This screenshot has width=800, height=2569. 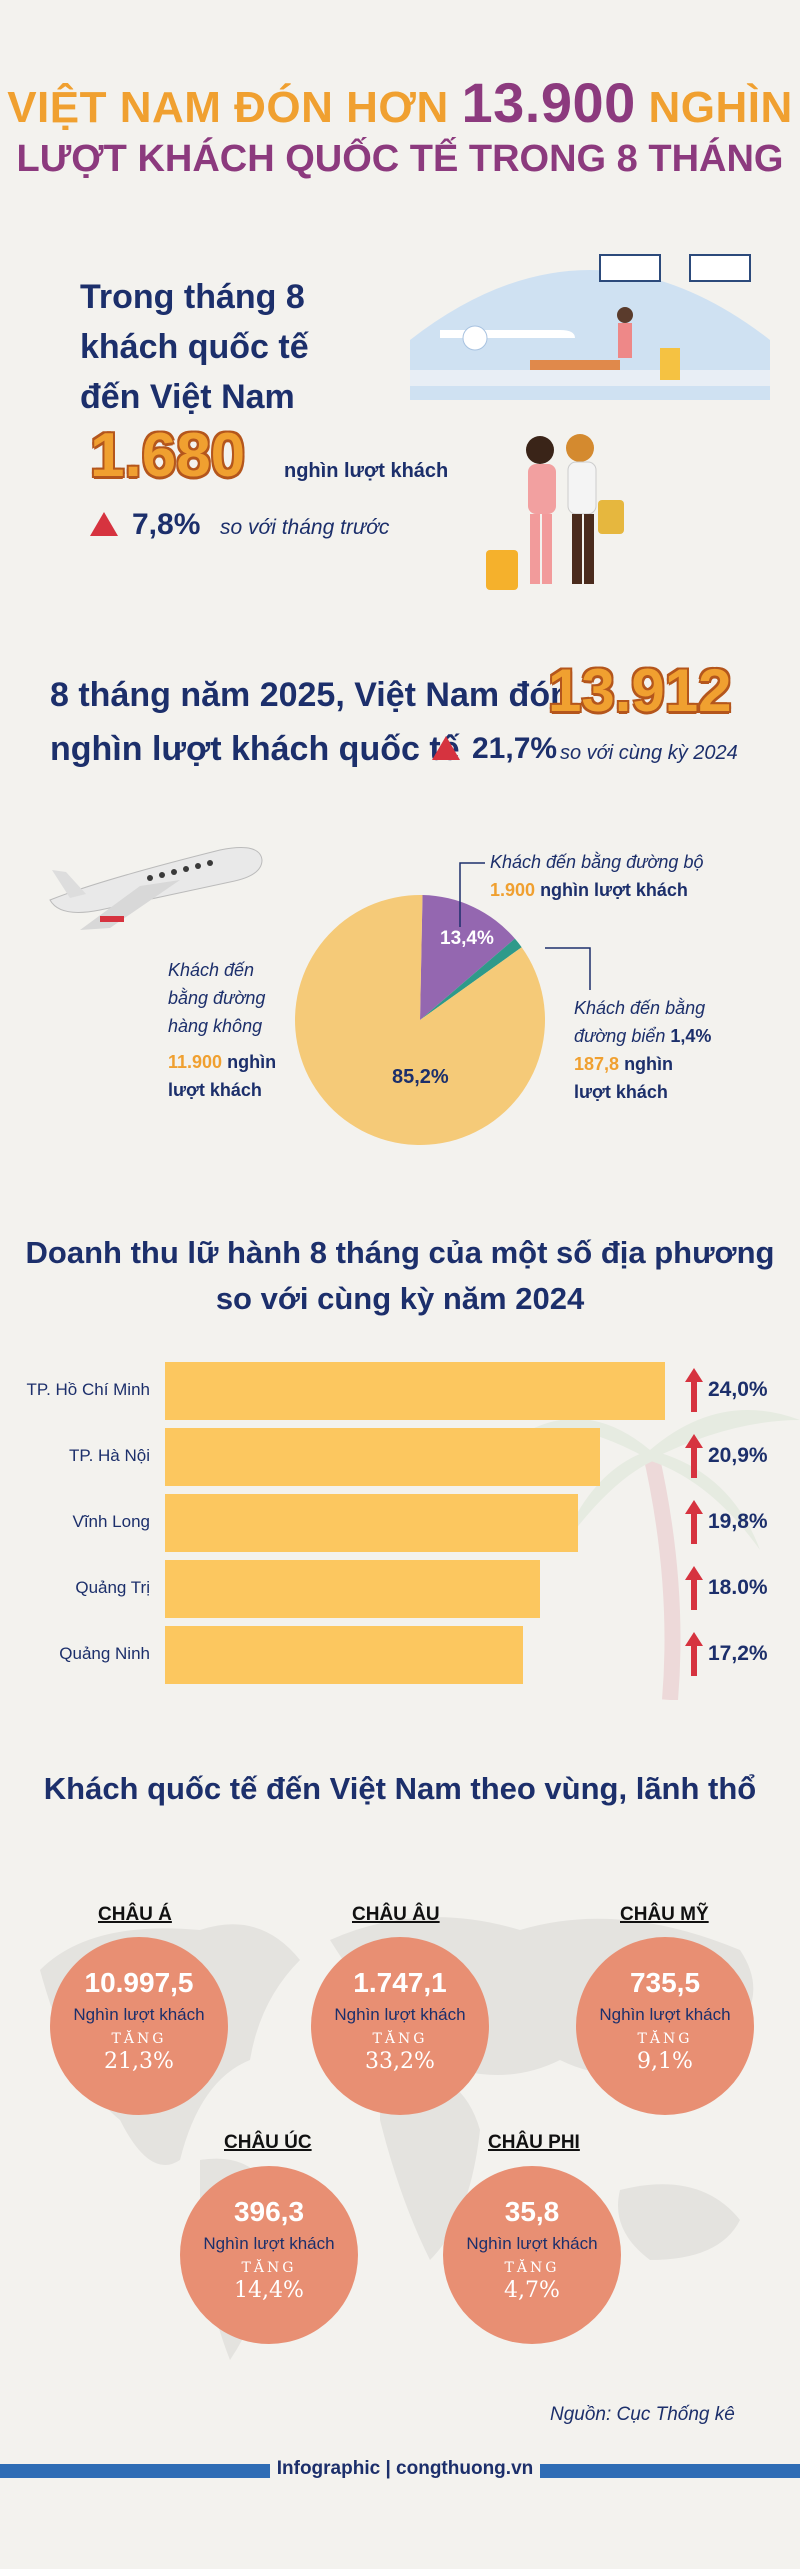 What do you see at coordinates (217, 998) in the screenshot?
I see `air-label-2: bằng đường` at bounding box center [217, 998].